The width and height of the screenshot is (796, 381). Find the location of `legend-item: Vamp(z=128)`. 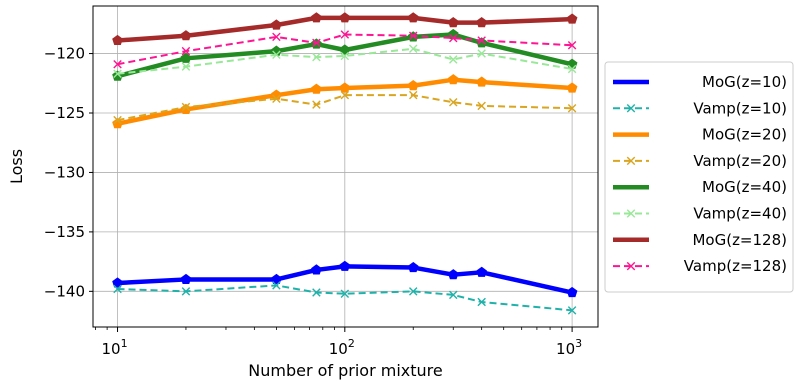

legend-item: Vamp(z=128) is located at coordinates (700, 266).